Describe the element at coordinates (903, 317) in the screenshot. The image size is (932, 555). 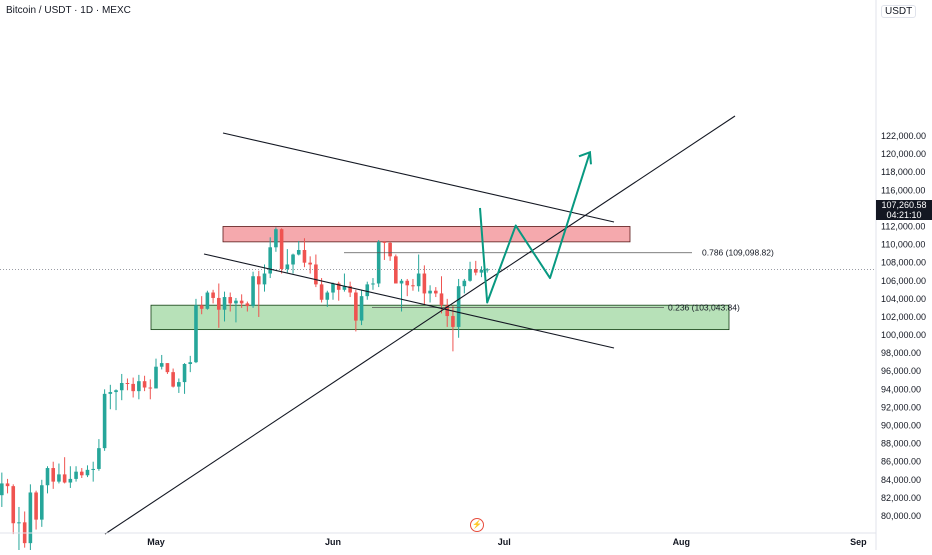
I see `y-tick-label: 102,000.00` at that location.